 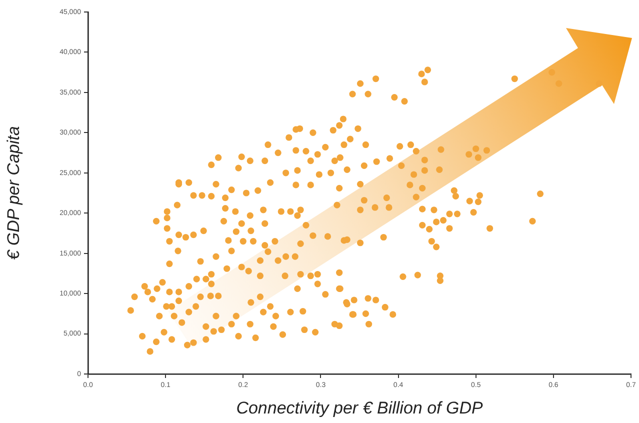 I want to click on x-axis-title: Connectivity per € Billion of GDP, so click(x=360, y=408).